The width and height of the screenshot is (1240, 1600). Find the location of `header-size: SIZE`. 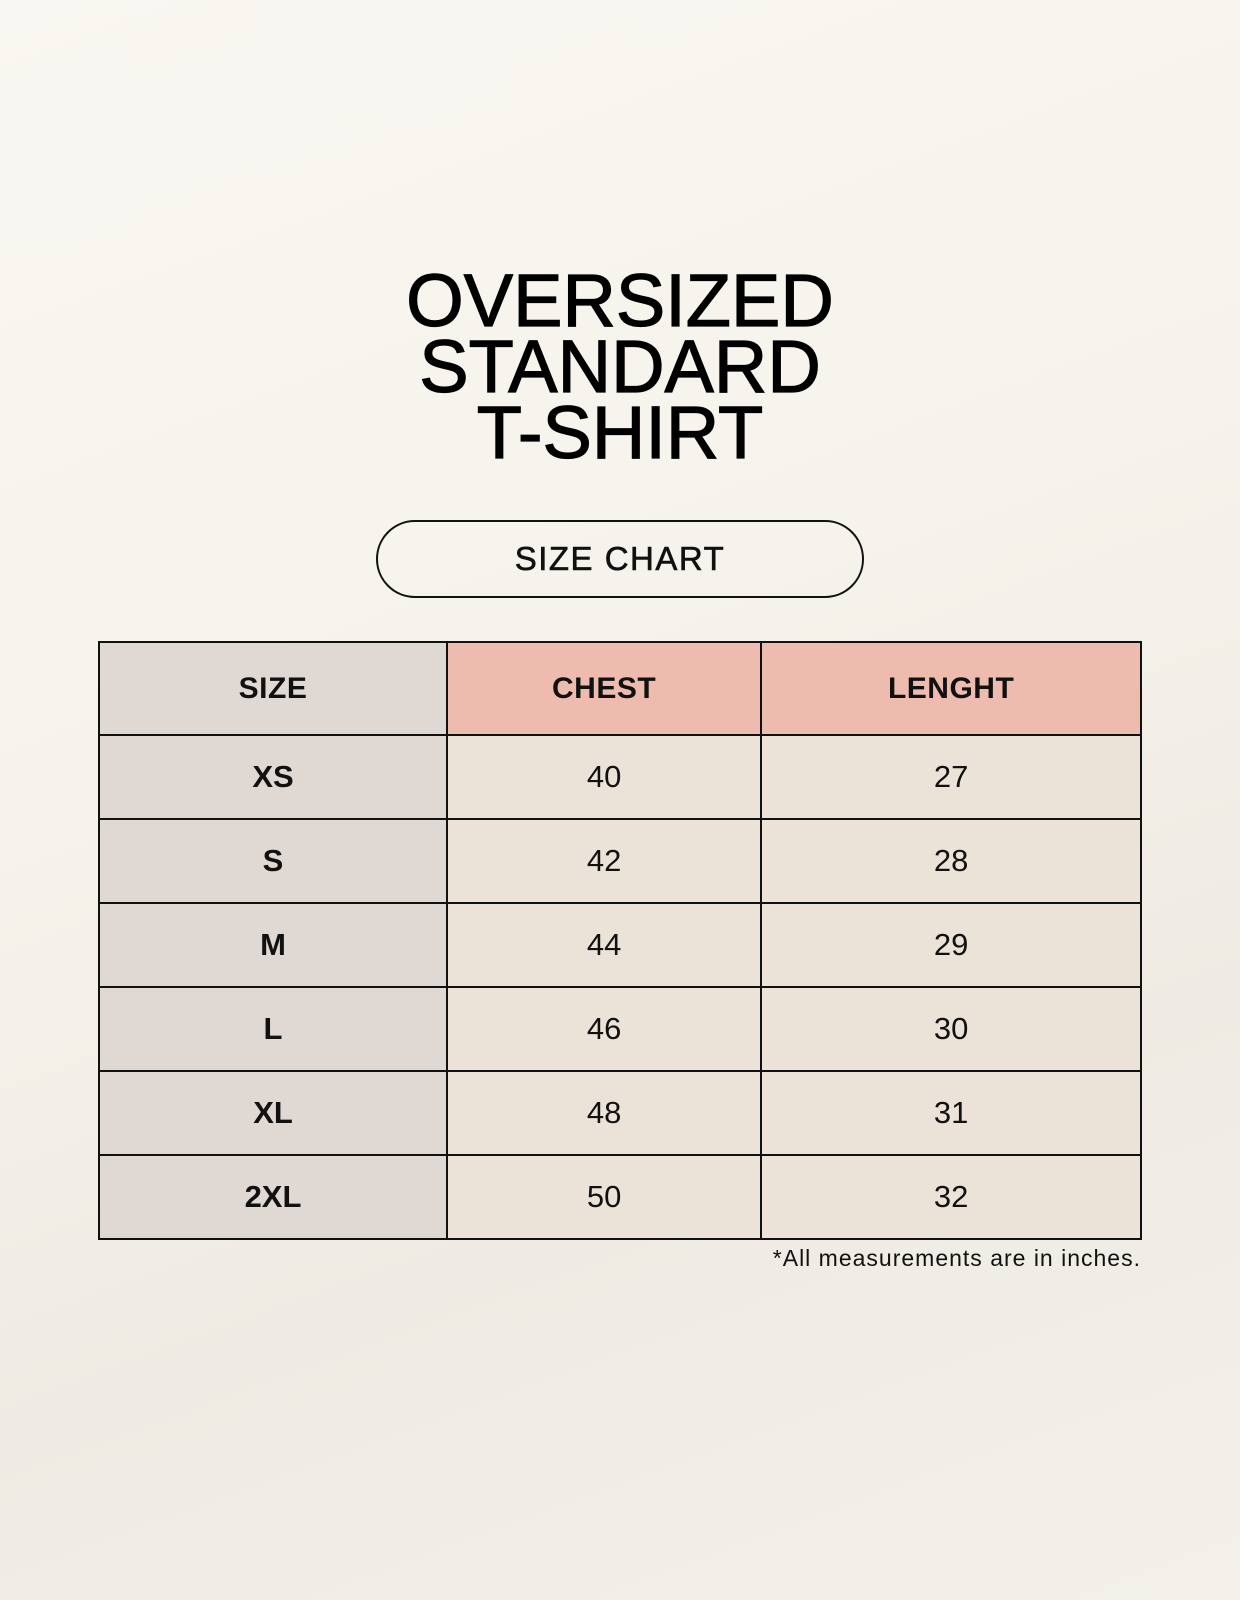

header-size: SIZE is located at coordinates (273, 688).